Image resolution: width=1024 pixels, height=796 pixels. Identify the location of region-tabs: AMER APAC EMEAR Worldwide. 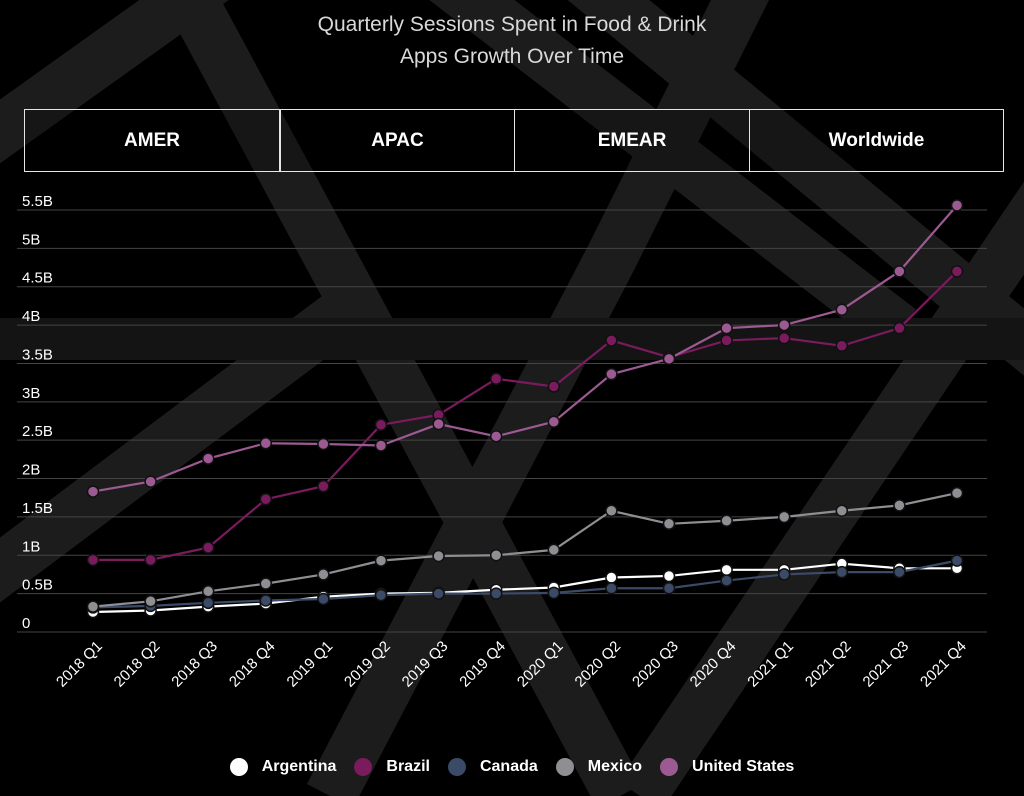
(514, 140).